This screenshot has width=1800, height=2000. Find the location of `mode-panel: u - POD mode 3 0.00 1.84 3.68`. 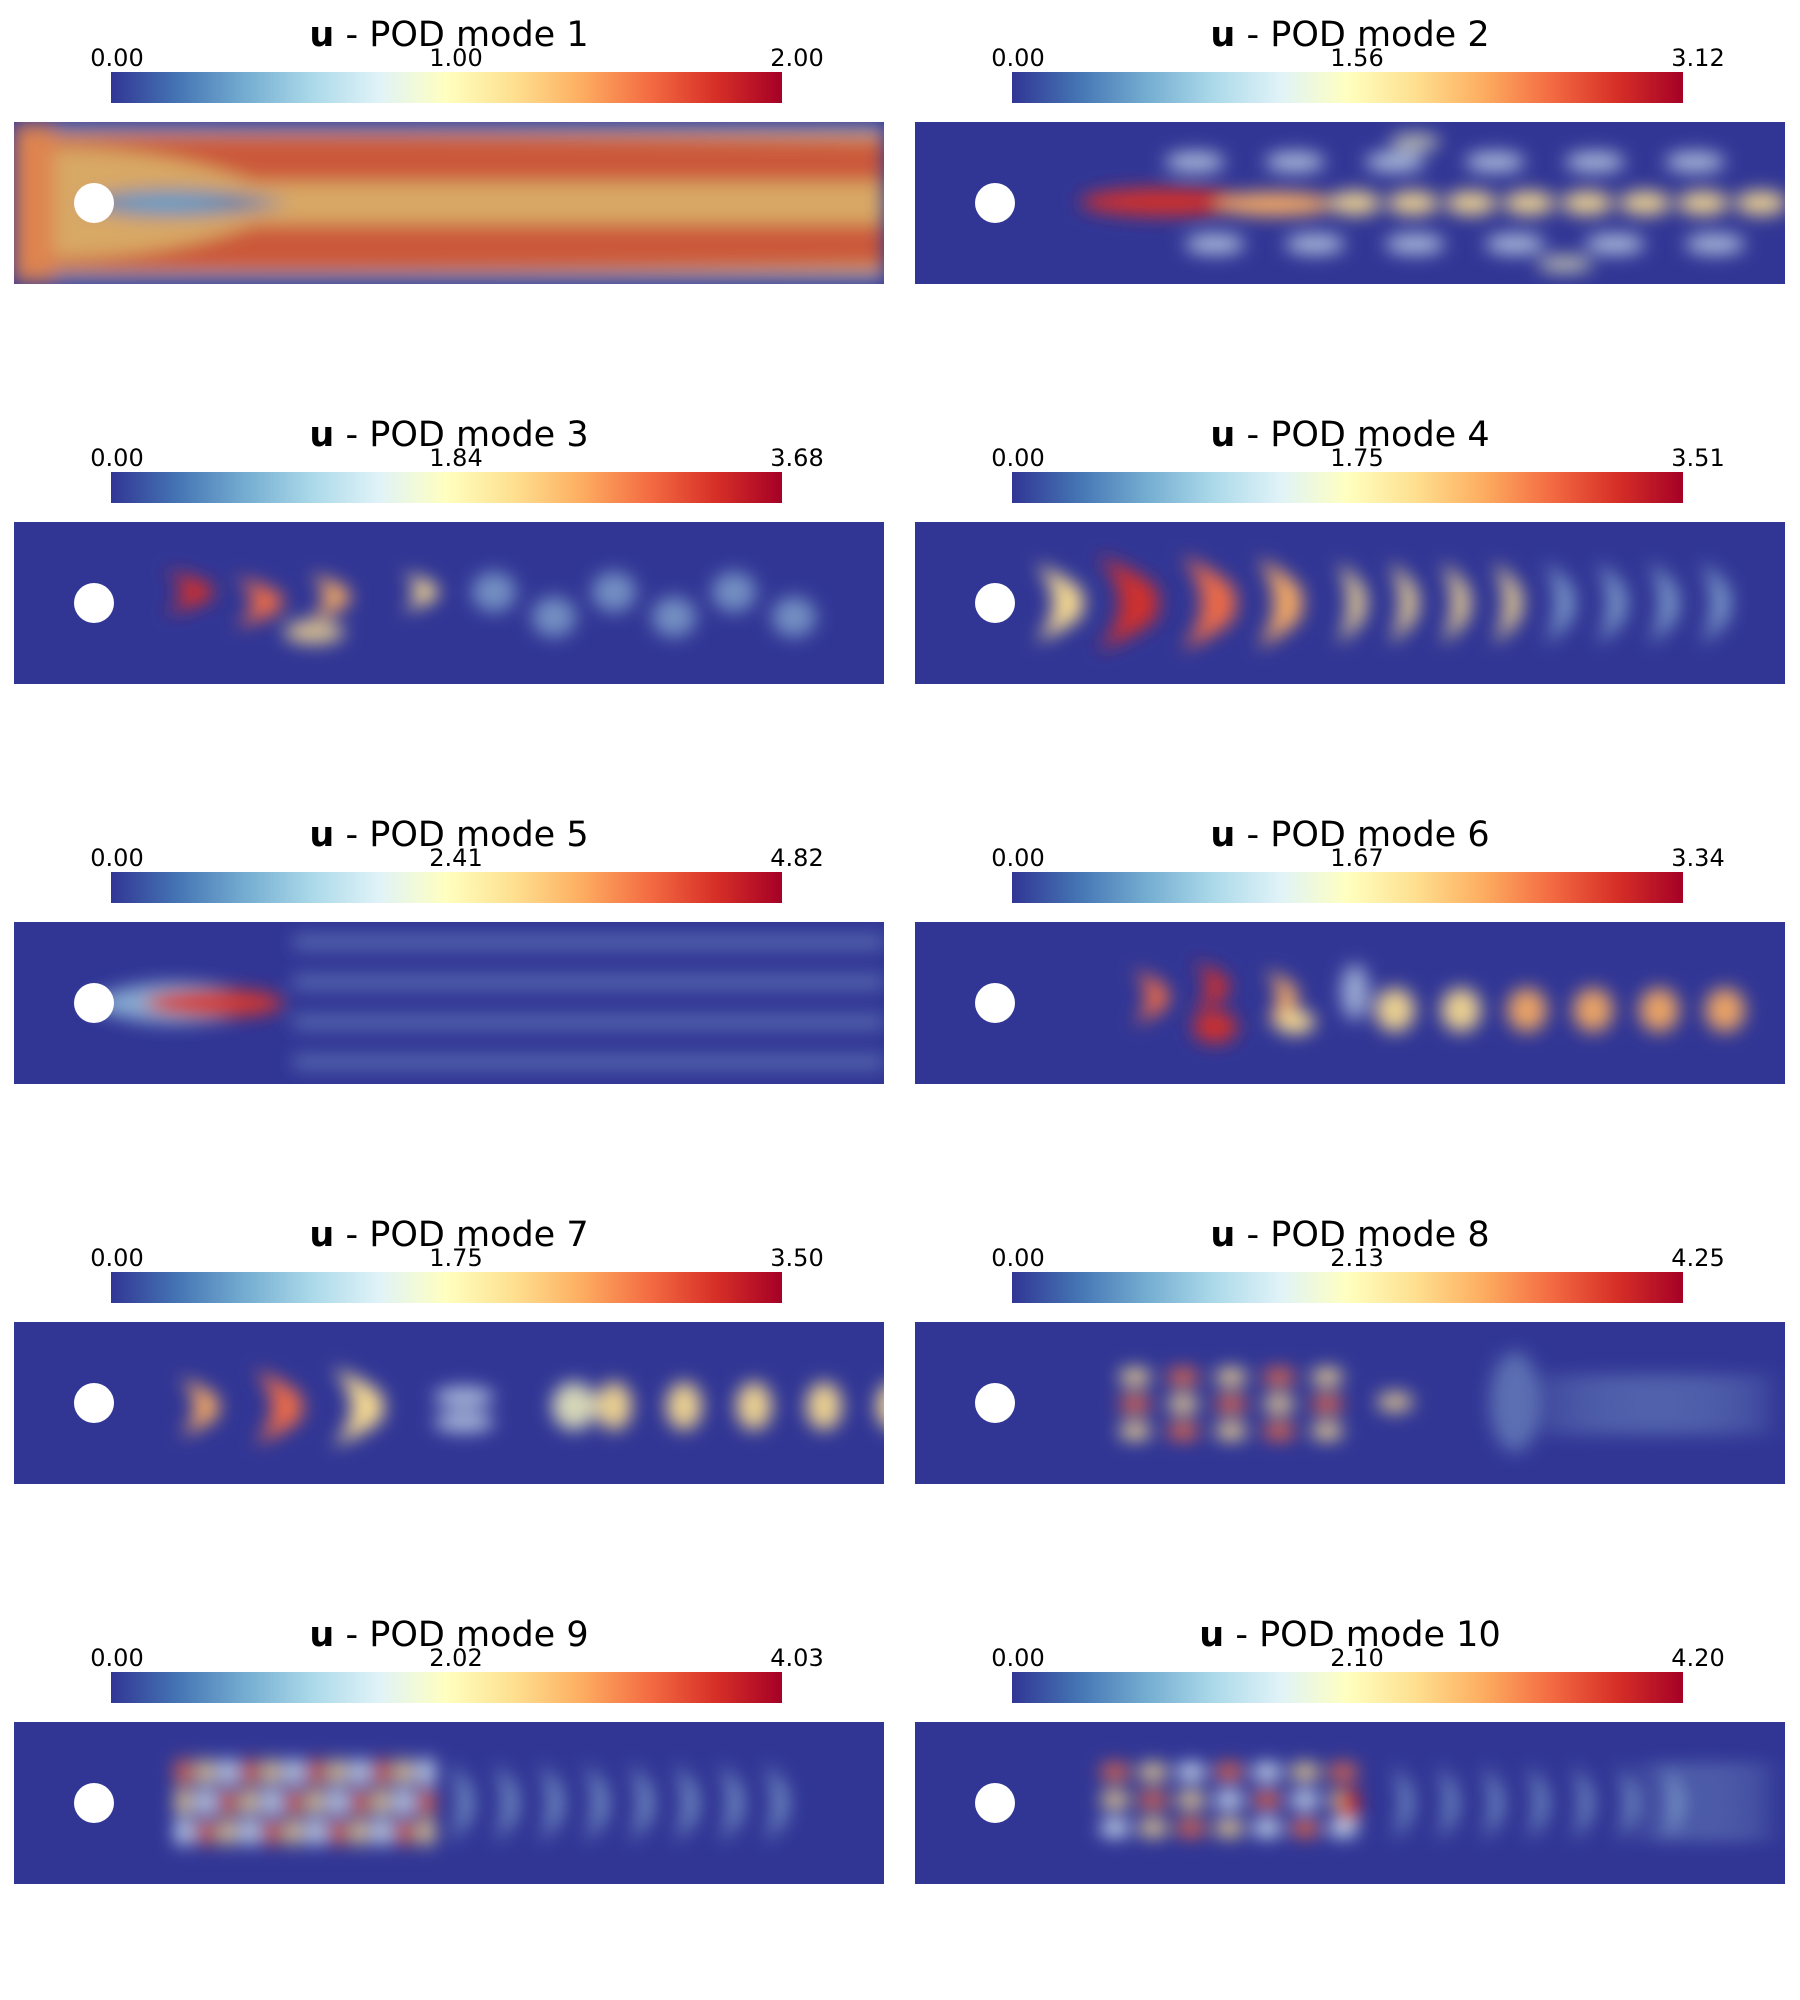

mode-panel: u - POD mode 3 0.00 1.84 3.68 is located at coordinates (449, 559).